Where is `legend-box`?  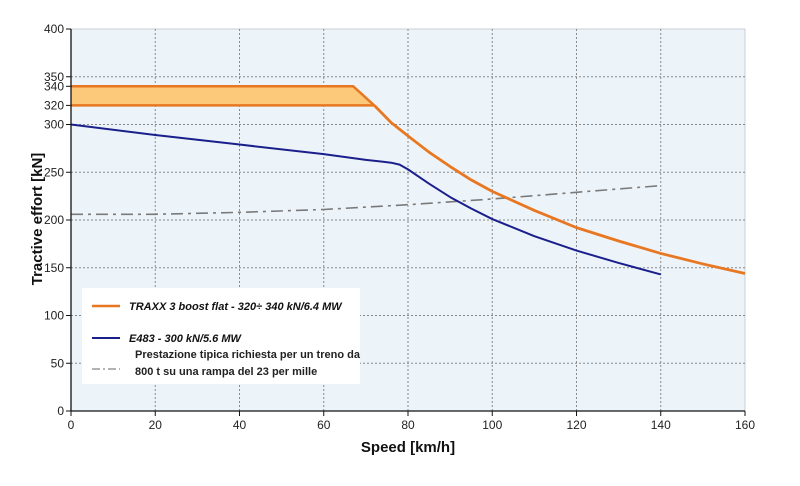
legend-box is located at coordinates (221, 336).